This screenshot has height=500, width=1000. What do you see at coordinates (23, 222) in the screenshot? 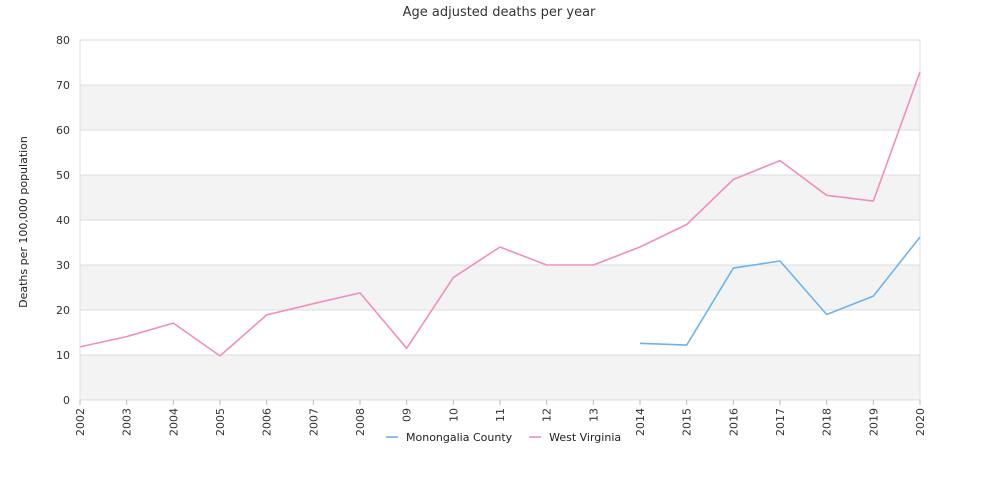
I see `y-axis-title: Deaths per 100,000 population` at bounding box center [23, 222].